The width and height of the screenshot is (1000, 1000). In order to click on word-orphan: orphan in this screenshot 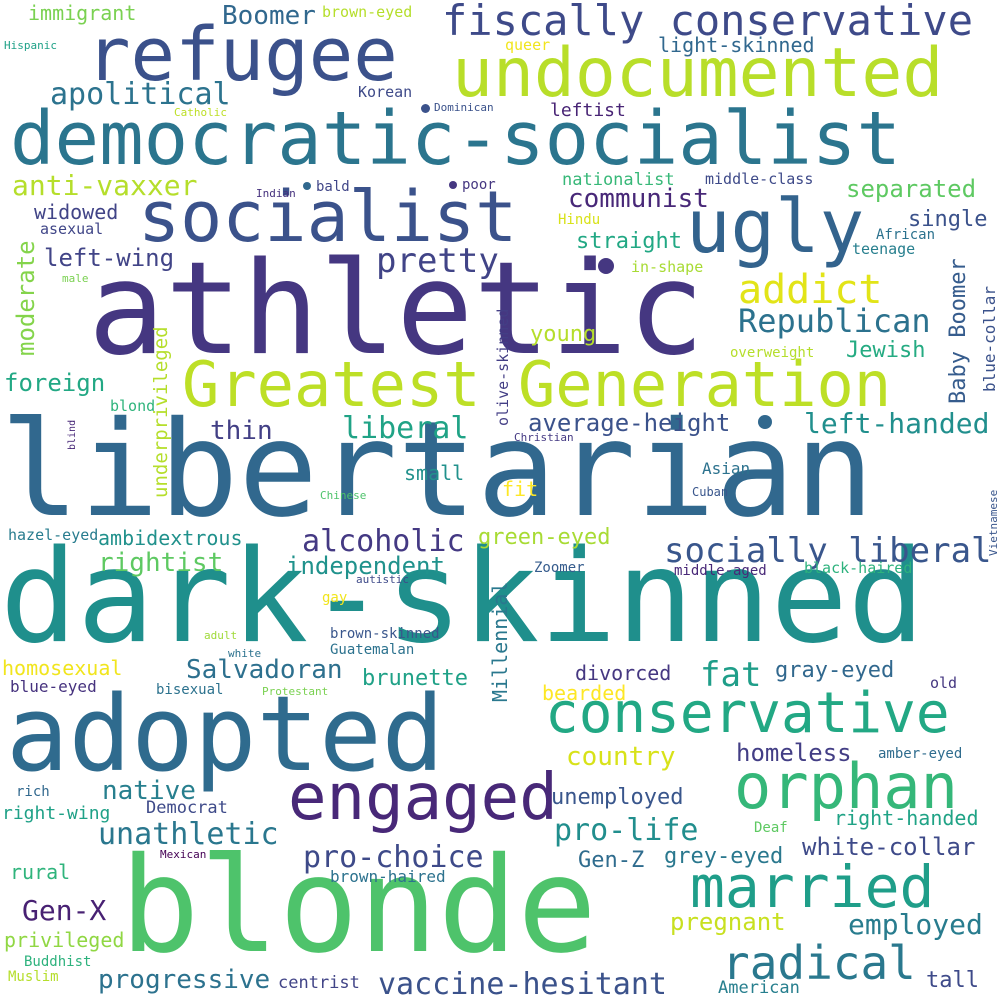, I will do `click(846, 786)`.